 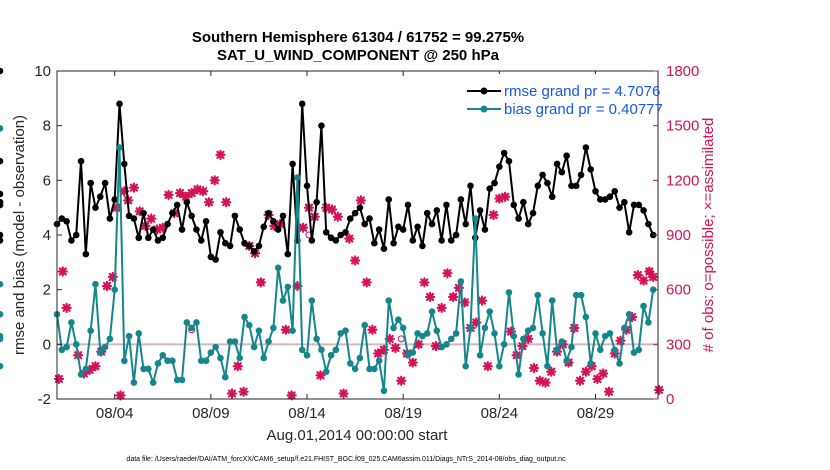 What do you see at coordinates (500, 413) in the screenshot?
I see `x-tick-label: 08/24` at bounding box center [500, 413].